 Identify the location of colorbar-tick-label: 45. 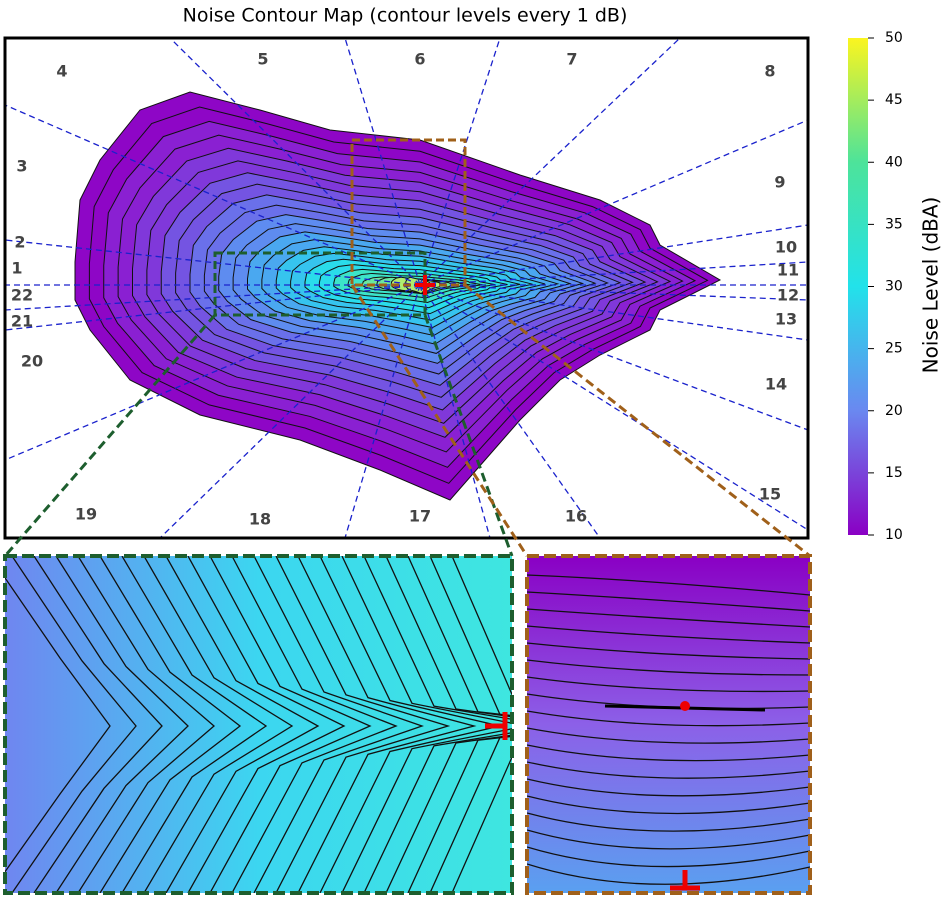
(894, 100).